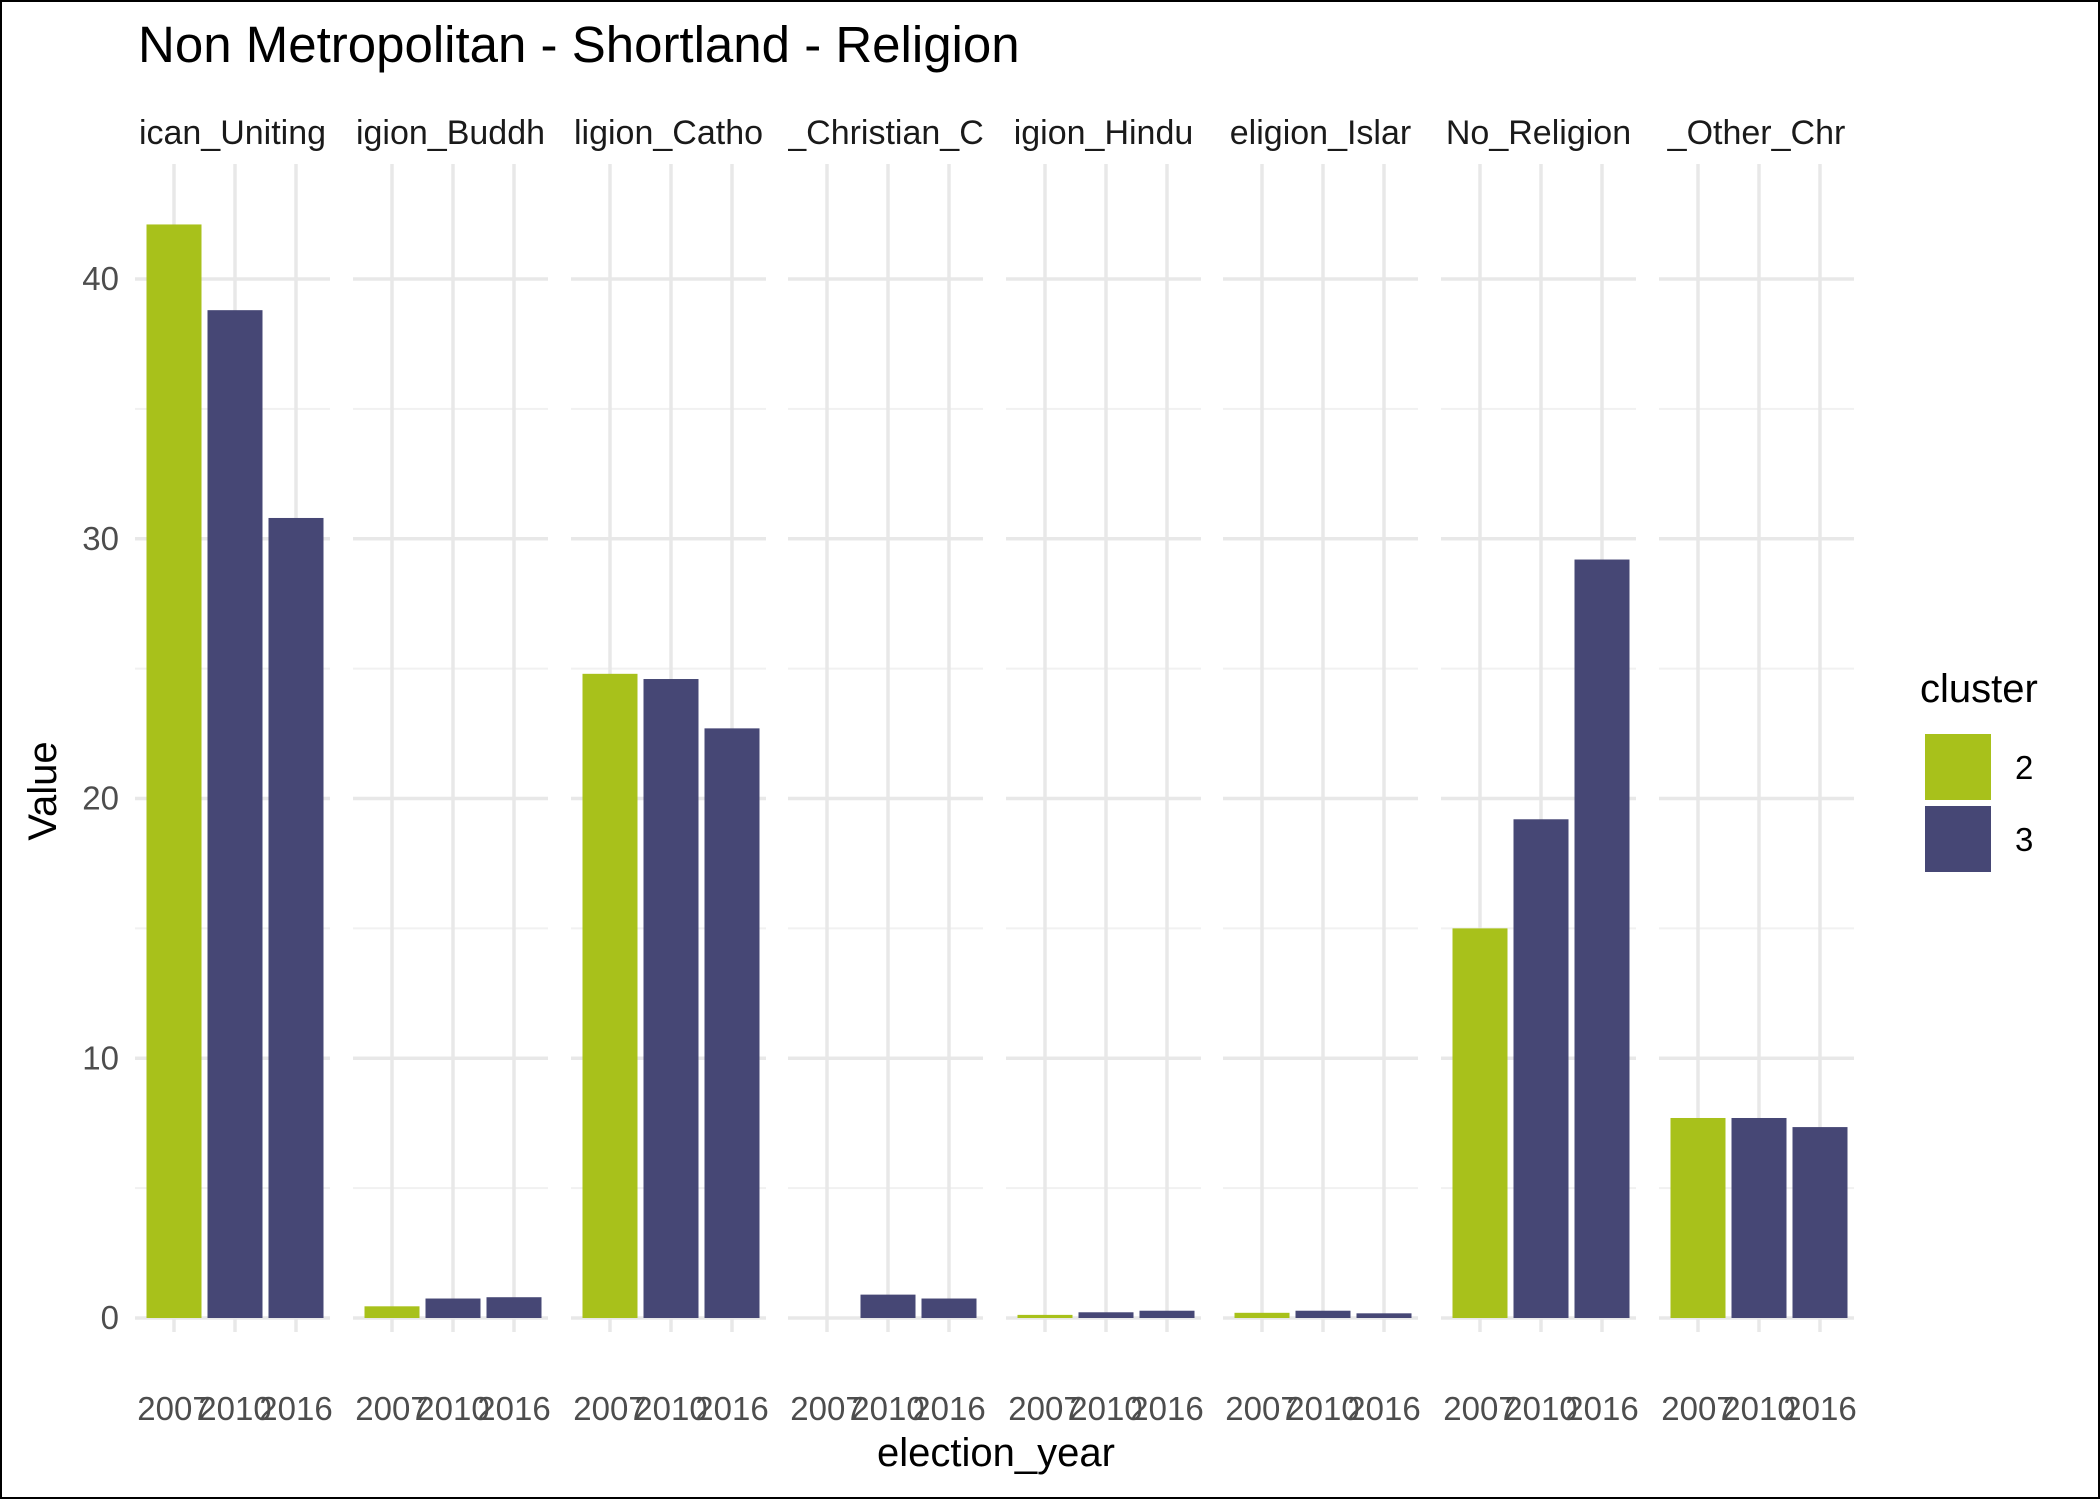 This screenshot has width=2100, height=1499. What do you see at coordinates (1320, 133) in the screenshot?
I see `facet-strip-label: eligion_Islar` at bounding box center [1320, 133].